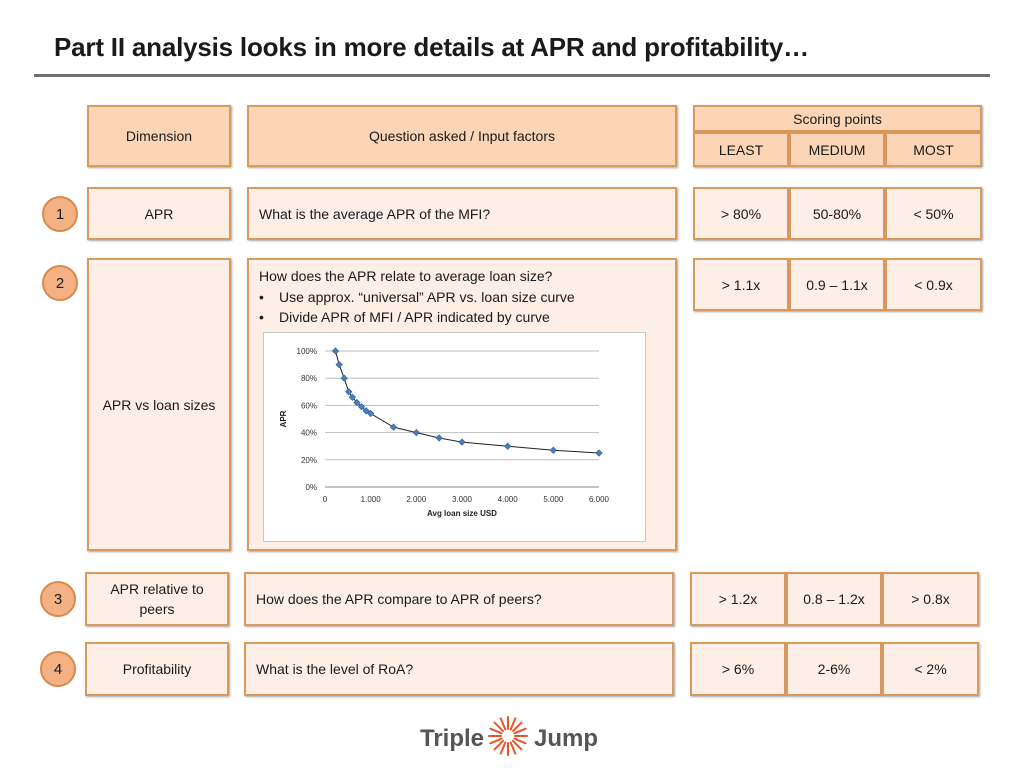 This screenshot has width=1024, height=768. What do you see at coordinates (307, 351) in the screenshot?
I see `y-tick-label: 100%` at bounding box center [307, 351].